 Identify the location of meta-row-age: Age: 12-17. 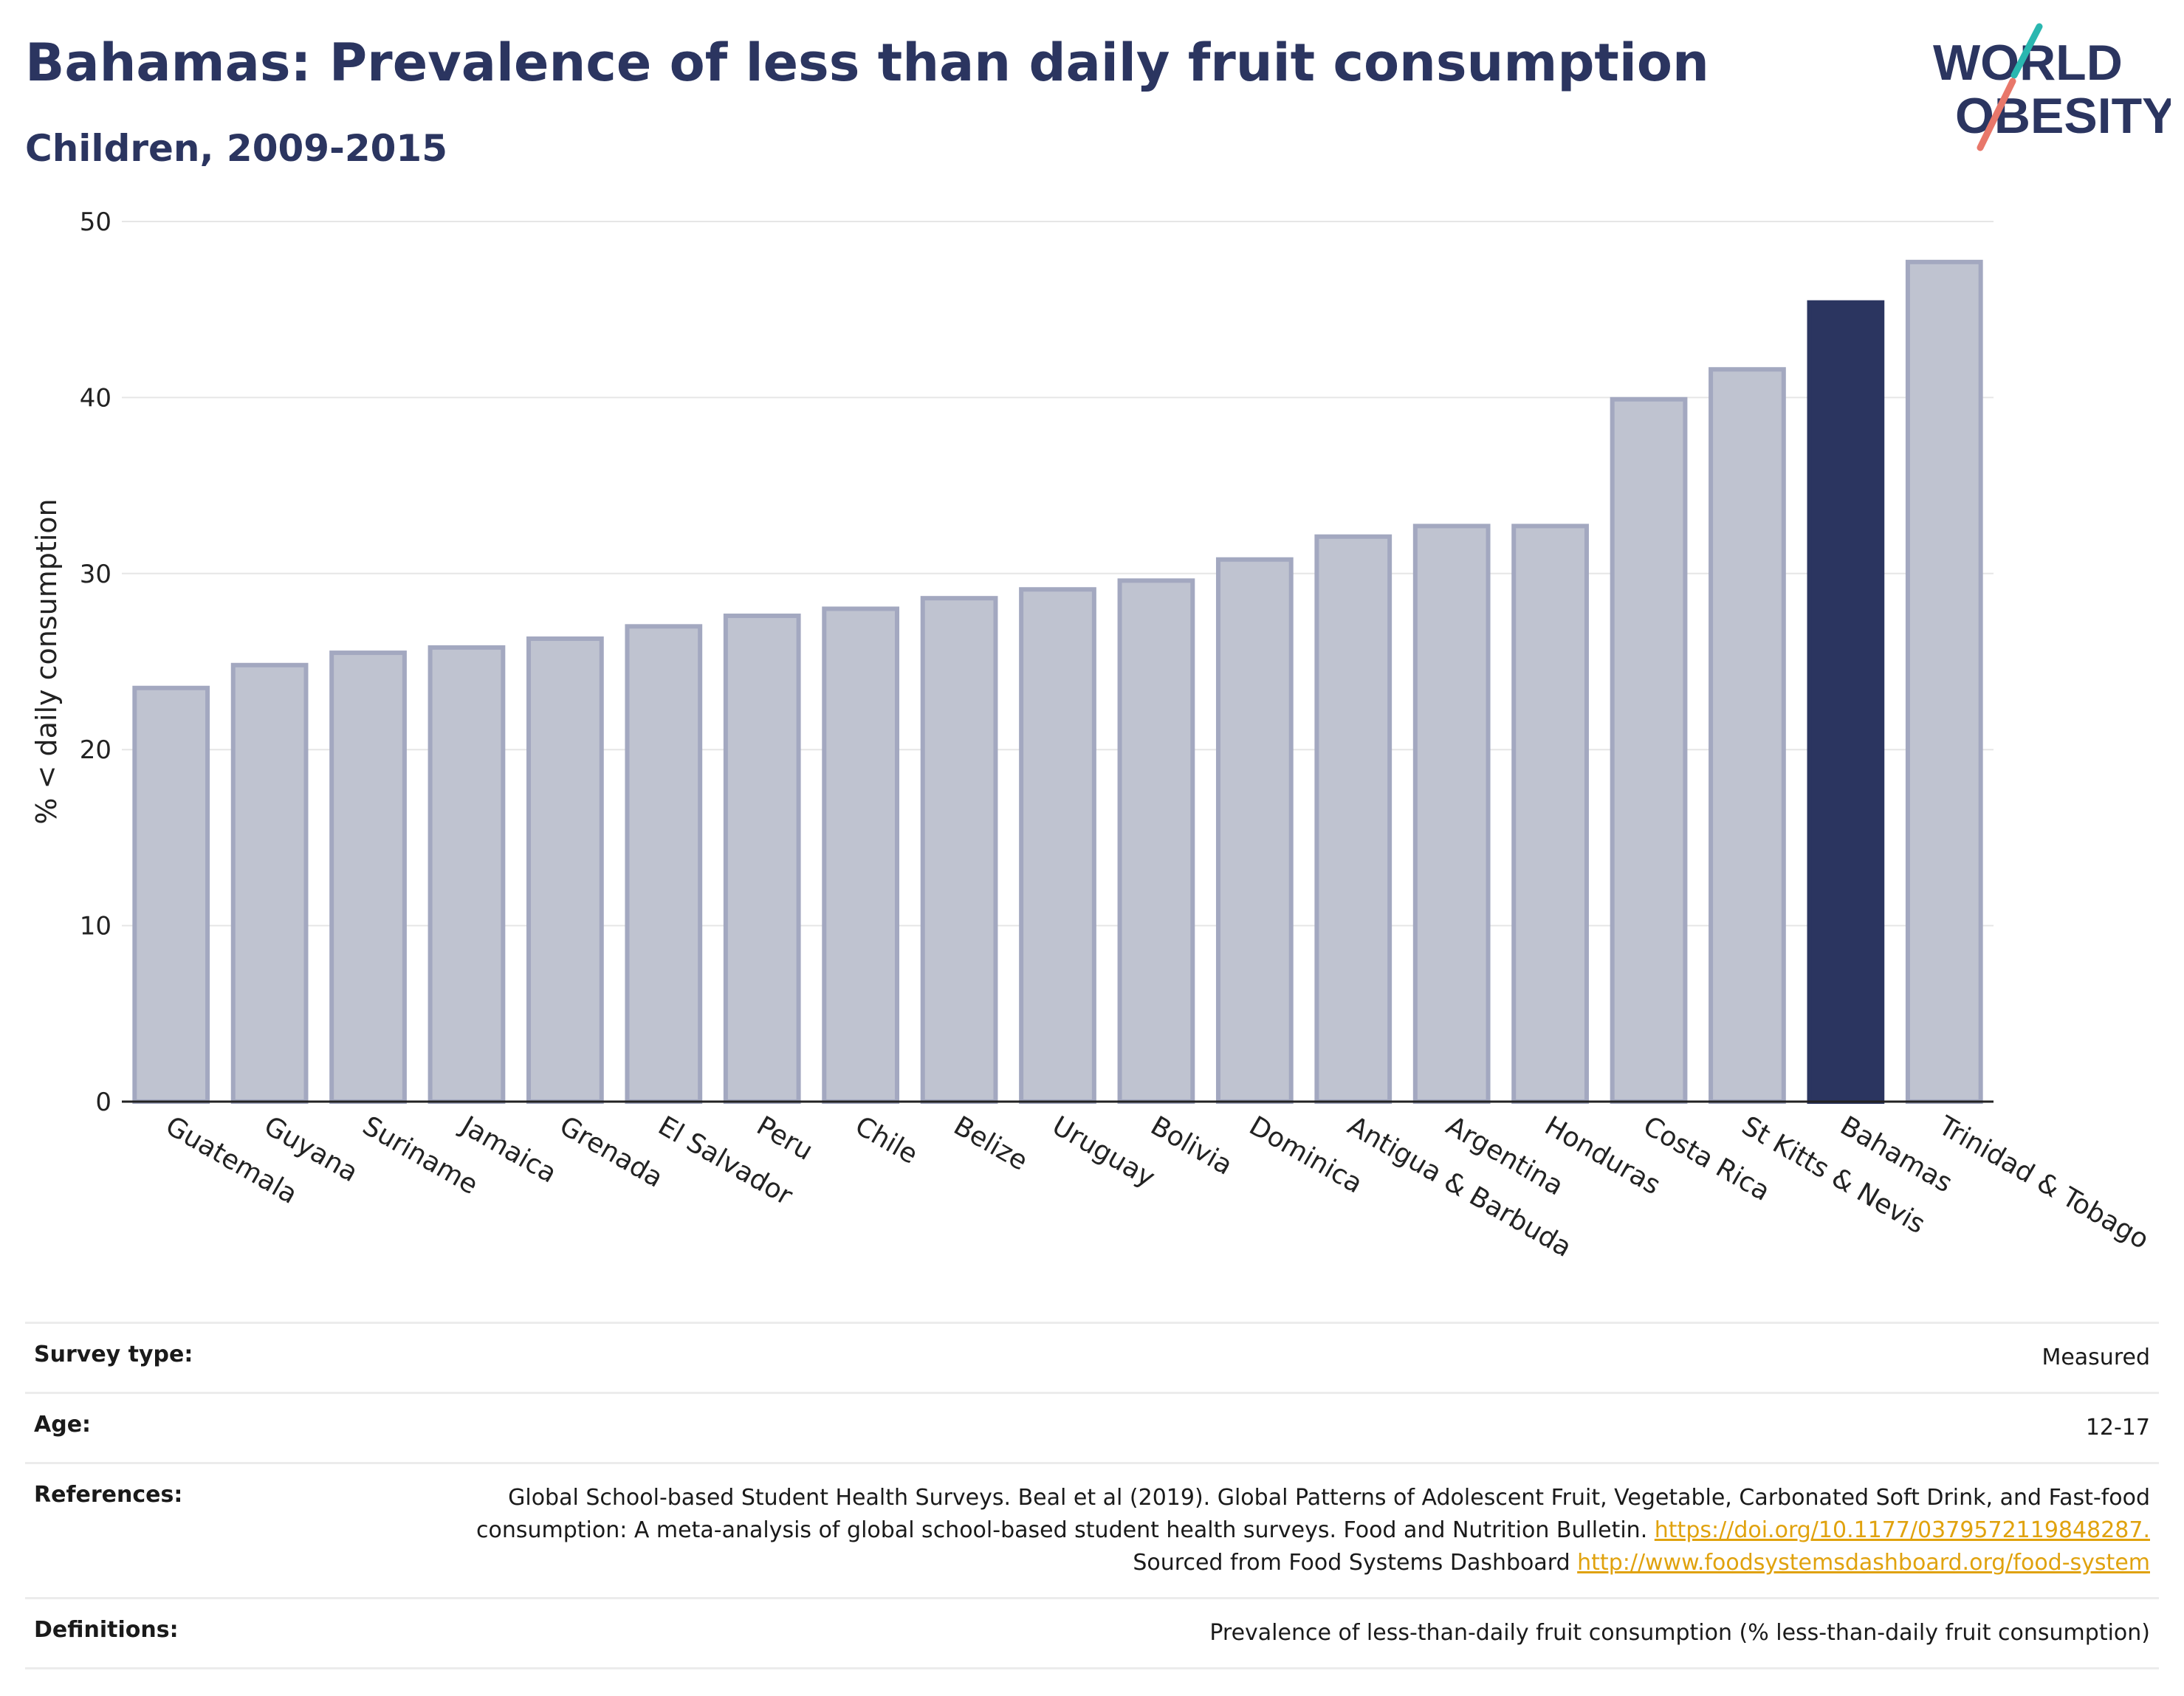
(1092, 1427).